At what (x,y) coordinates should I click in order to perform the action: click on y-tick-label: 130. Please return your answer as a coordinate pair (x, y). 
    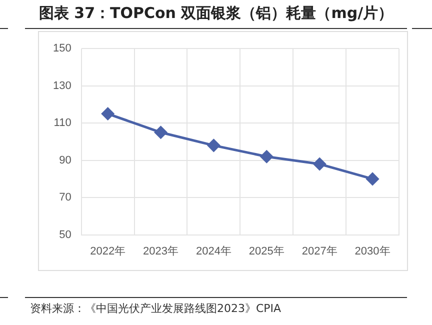
    Looking at the image, I should click on (62, 86).